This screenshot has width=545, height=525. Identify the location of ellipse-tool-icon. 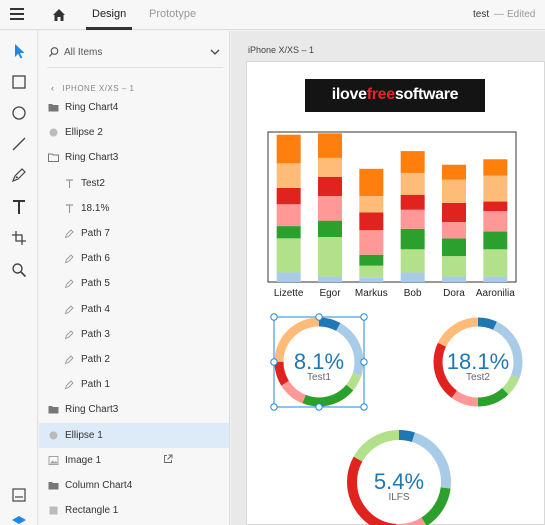
(19, 113).